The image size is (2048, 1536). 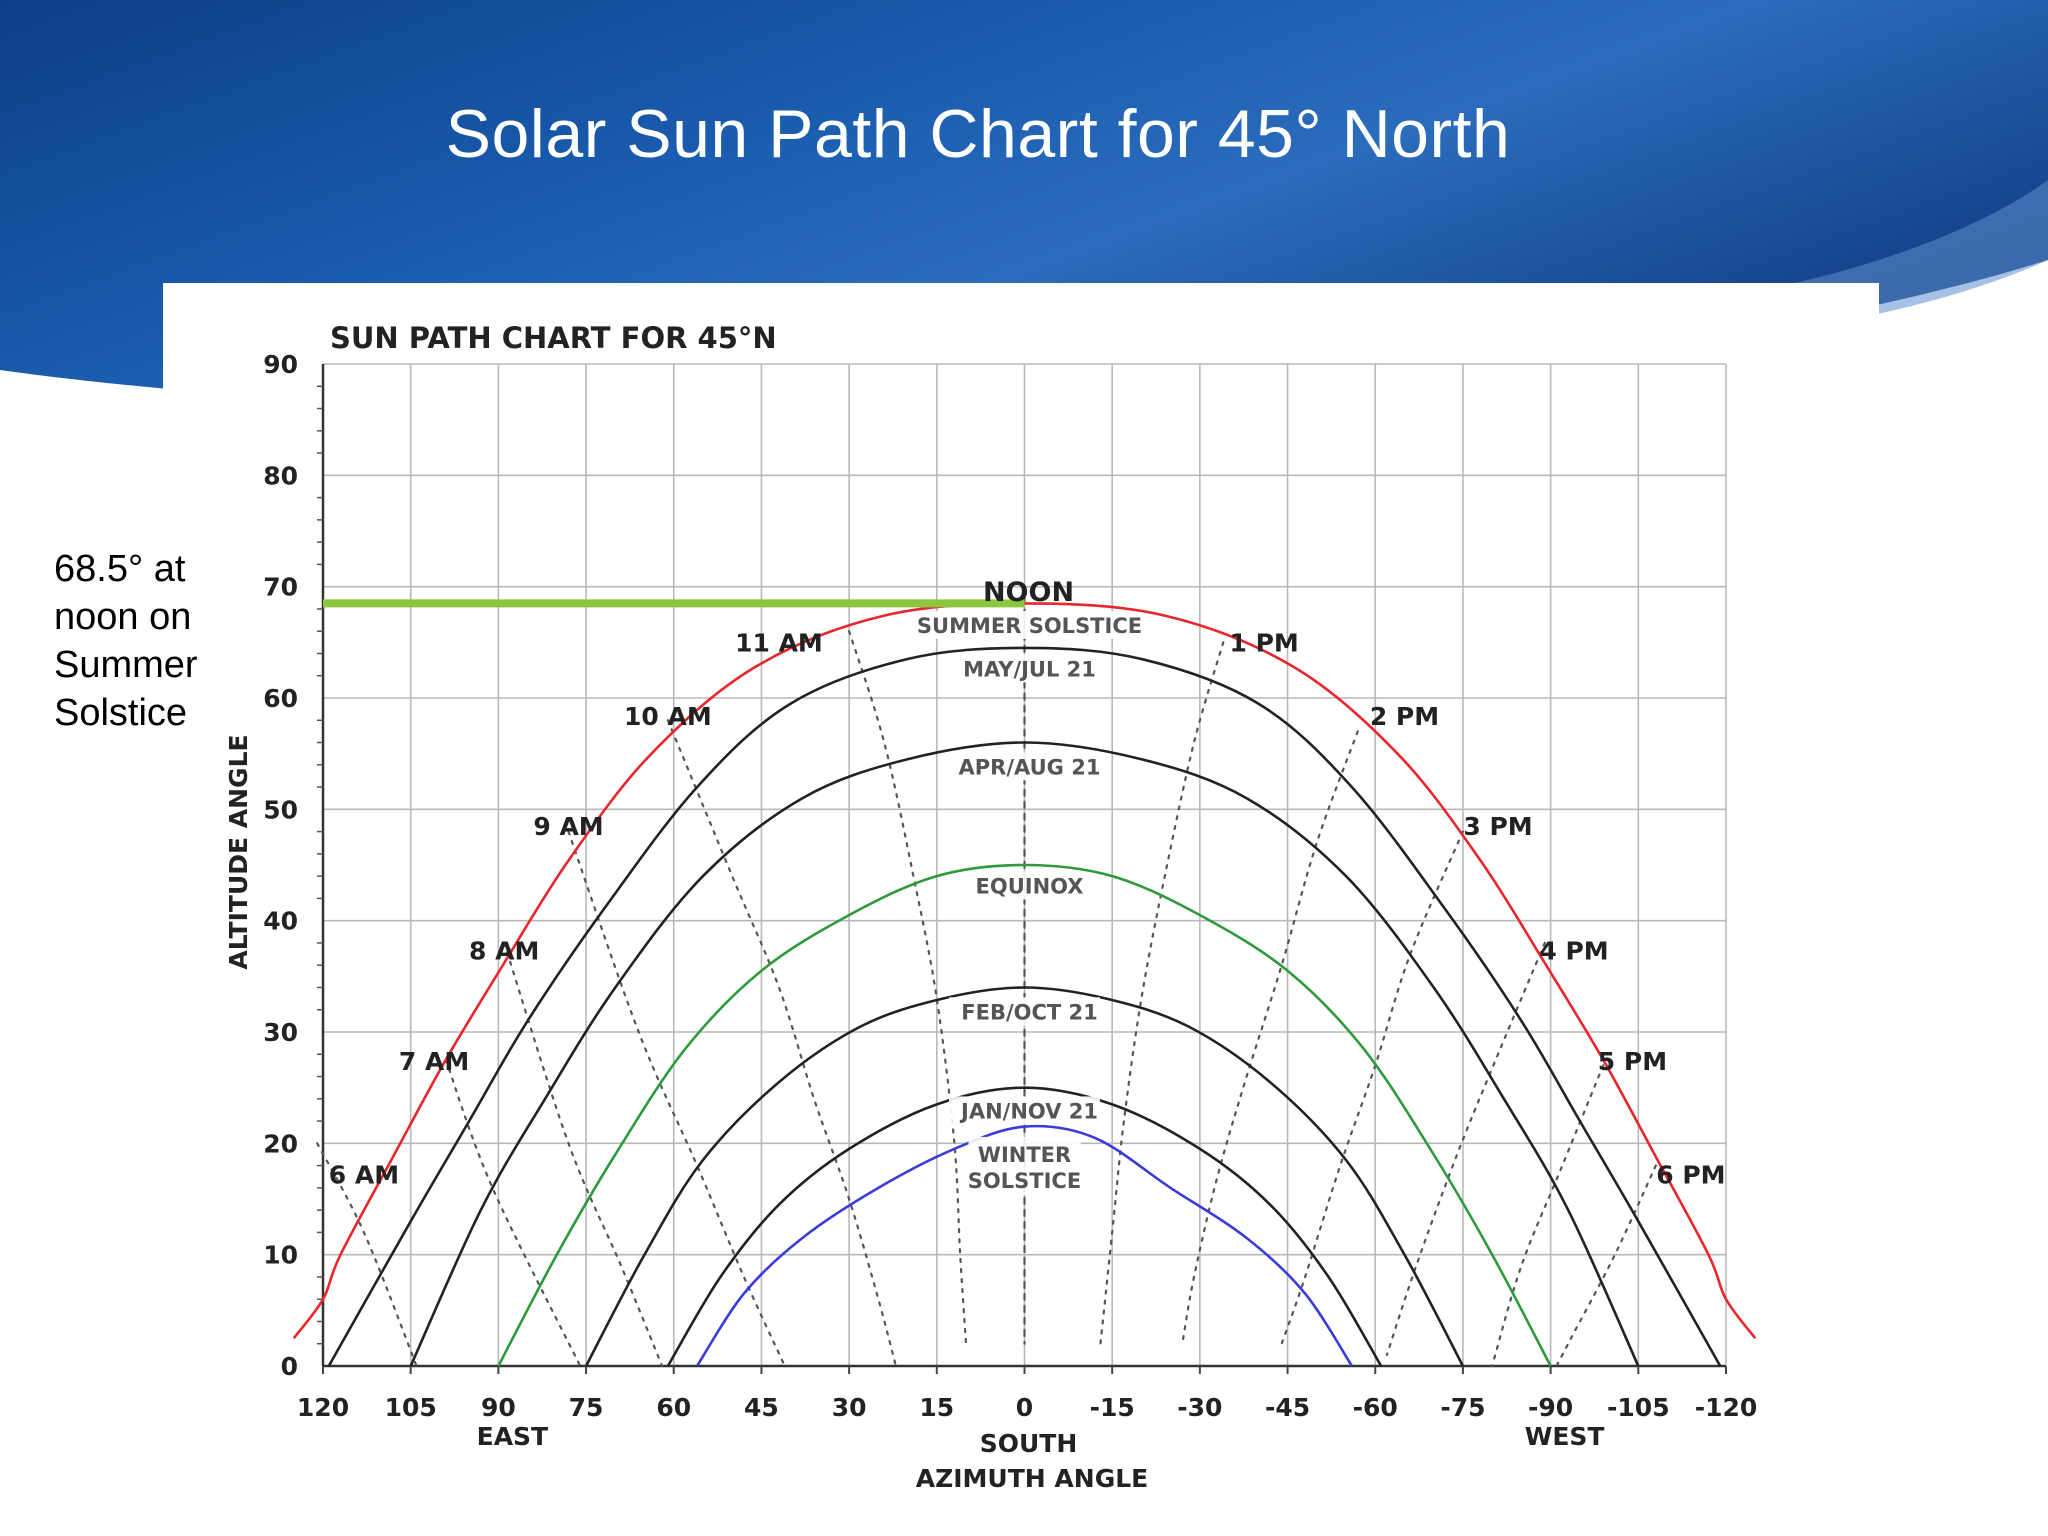 What do you see at coordinates (1462, 1407) in the screenshot?
I see `x-tick-label: -75` at bounding box center [1462, 1407].